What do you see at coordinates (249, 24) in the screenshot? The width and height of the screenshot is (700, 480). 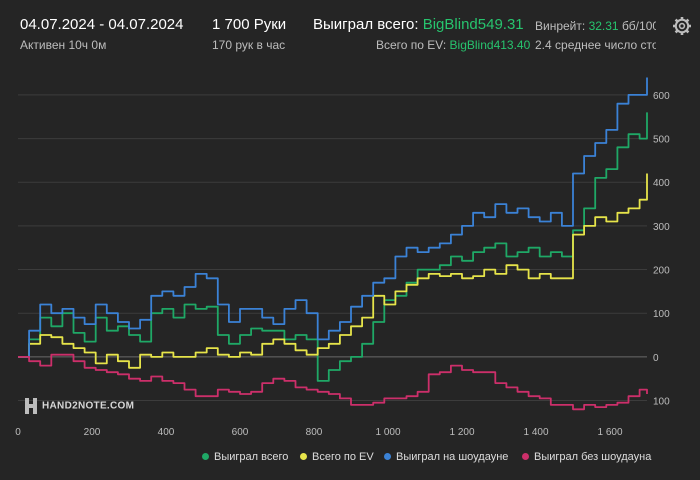 I see `hands-count: 1 700 Руки` at bounding box center [249, 24].